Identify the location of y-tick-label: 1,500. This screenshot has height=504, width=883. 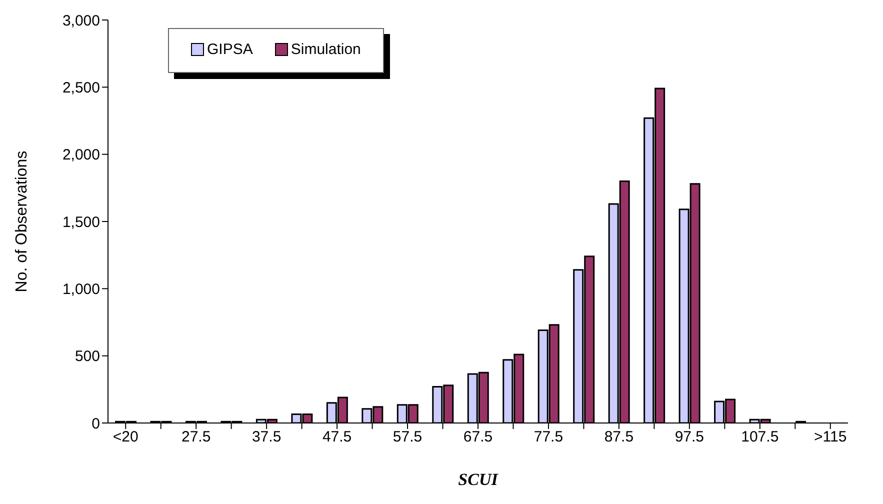
(81, 222).